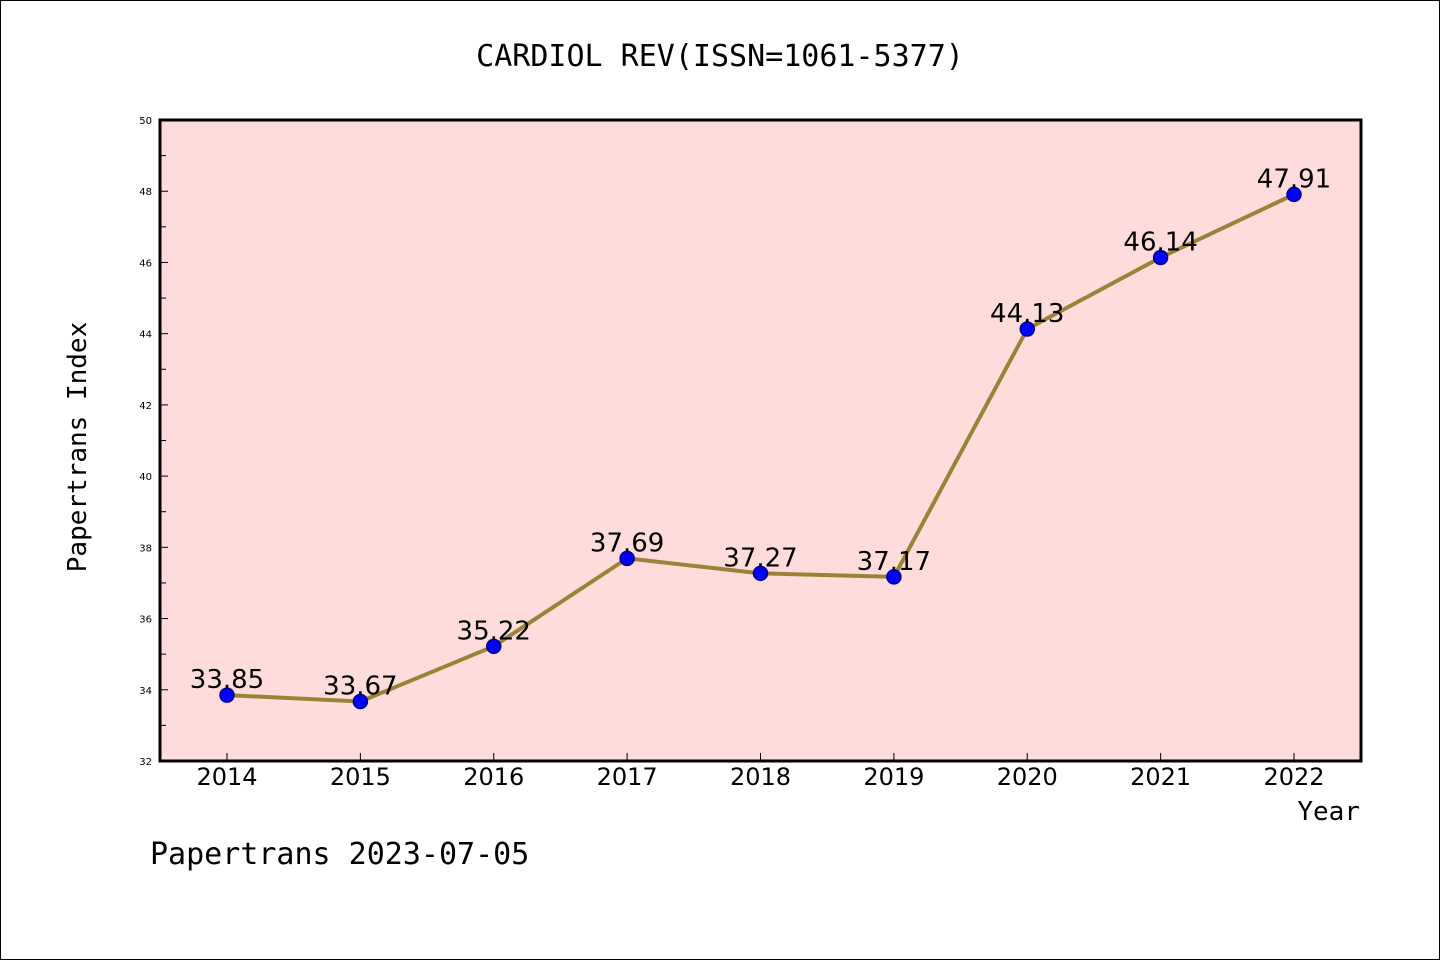 This screenshot has width=1440, height=960. What do you see at coordinates (894, 562) in the screenshot?
I see `data-label: 37.17` at bounding box center [894, 562].